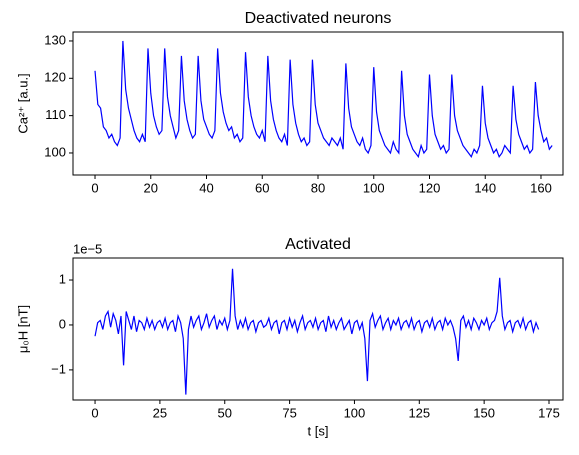  I want to click on y-tick-label: 130, so click(55, 39).